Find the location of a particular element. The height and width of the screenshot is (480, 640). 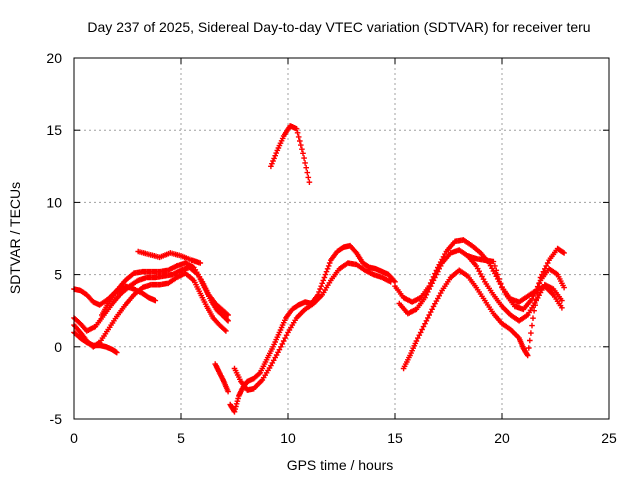

y-tick-label: 20 is located at coordinates (54, 58).